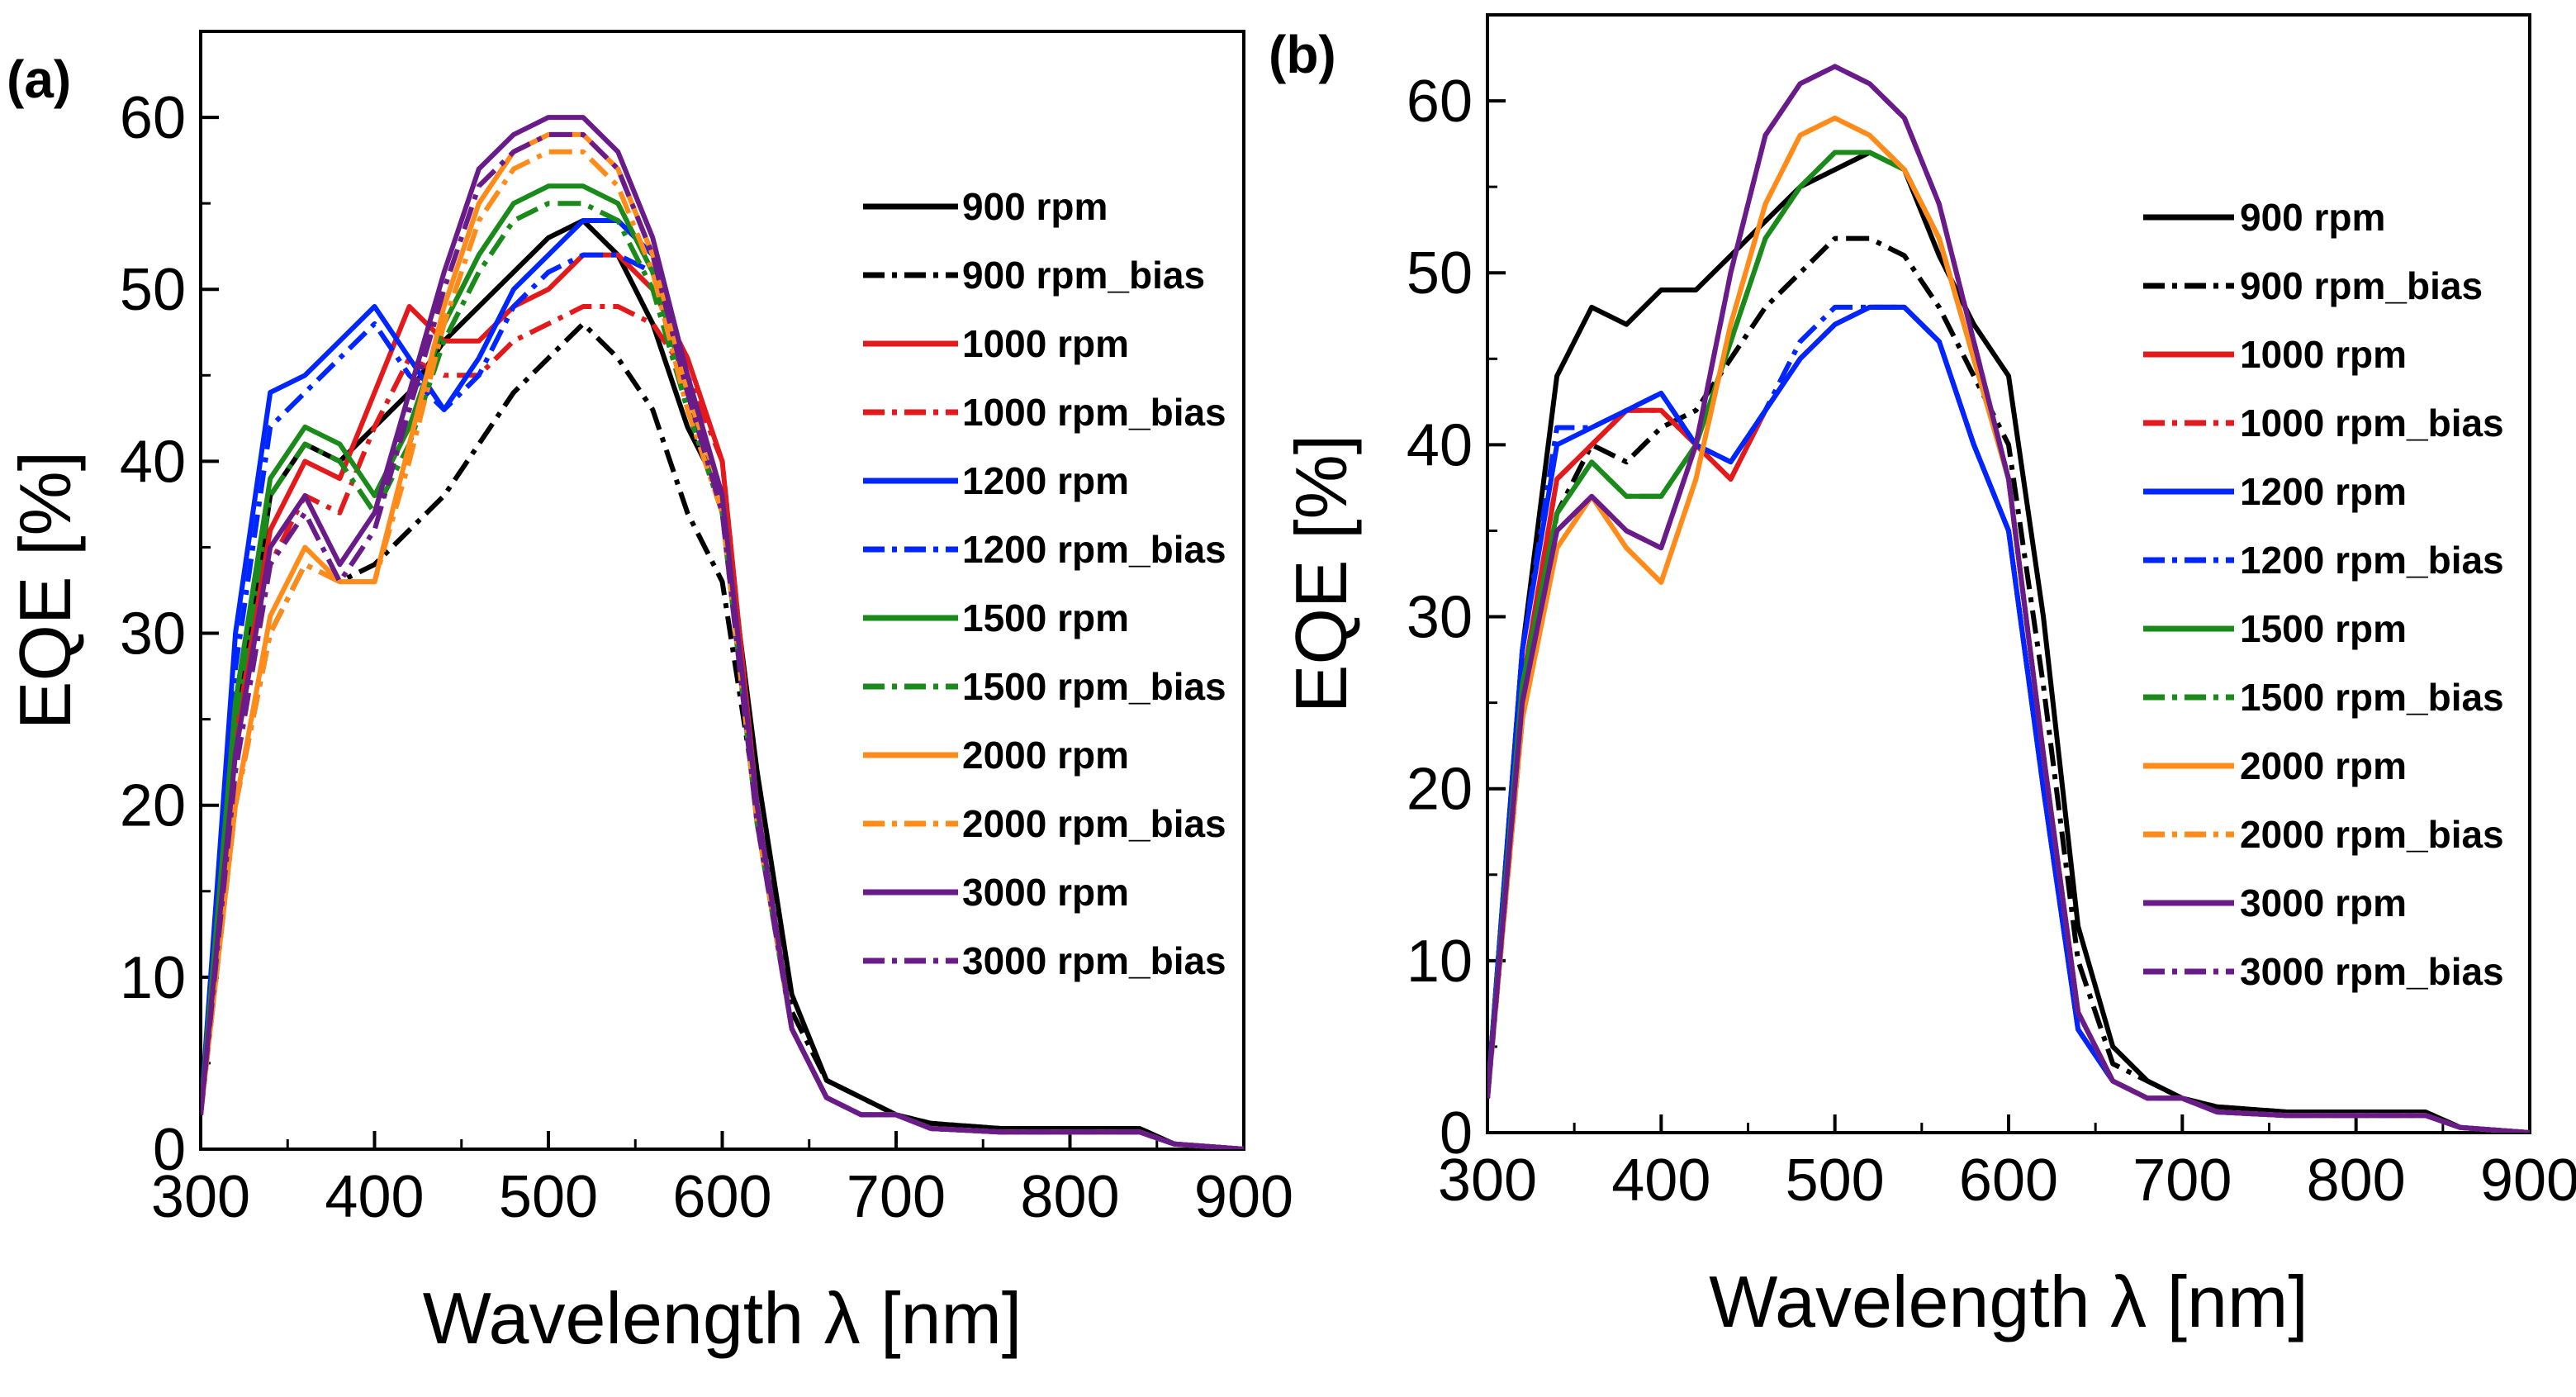 Image resolution: width=2576 pixels, height=1397 pixels. Describe the element at coordinates (39, 79) in the screenshot. I see `panel-label: (a)` at that location.